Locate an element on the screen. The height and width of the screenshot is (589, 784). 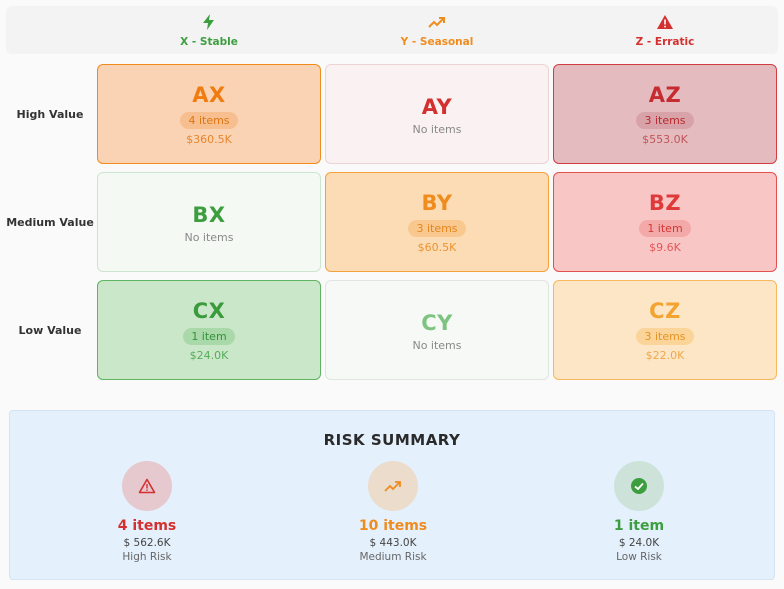
row-label-high: High Value is located at coordinates (50, 114).